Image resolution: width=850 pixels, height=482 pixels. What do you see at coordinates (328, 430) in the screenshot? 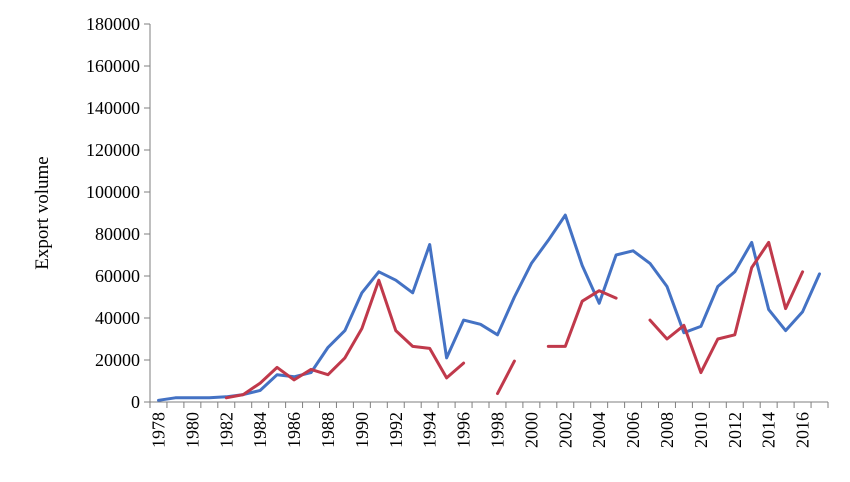
I see `x-tick-label: 1988` at bounding box center [328, 430].